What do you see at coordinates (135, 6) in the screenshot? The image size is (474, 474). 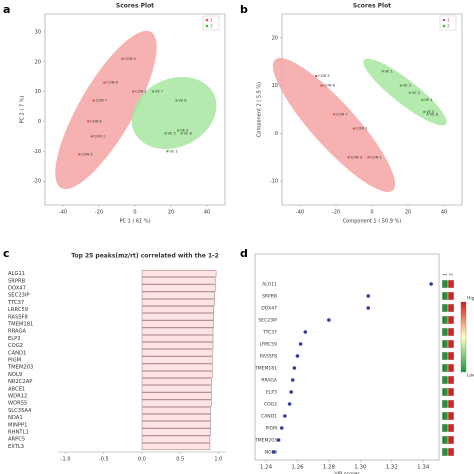 I see `chart-title: Scores Plot` at bounding box center [135, 6].